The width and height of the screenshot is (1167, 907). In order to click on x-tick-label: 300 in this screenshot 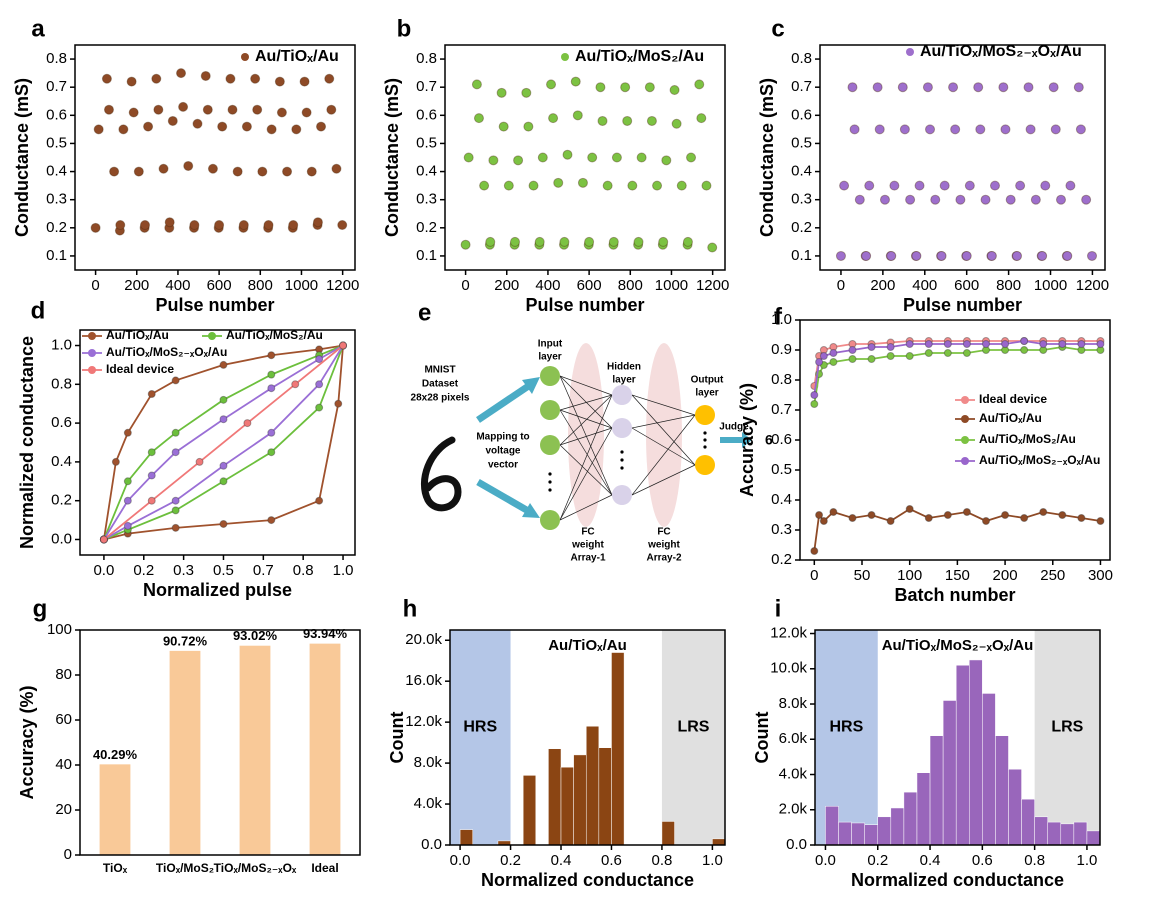, I will do `click(1100, 575)`.